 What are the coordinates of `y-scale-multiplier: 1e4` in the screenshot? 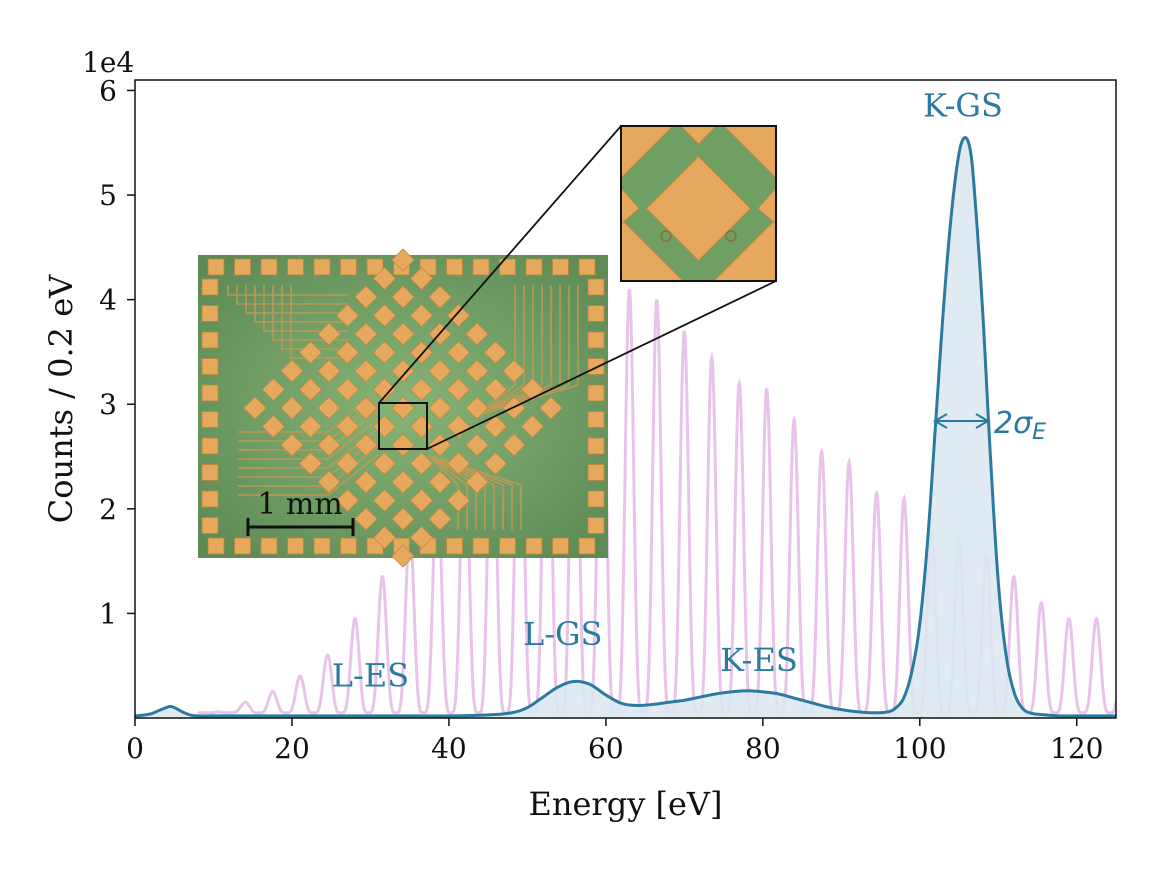 It's located at (108, 62).